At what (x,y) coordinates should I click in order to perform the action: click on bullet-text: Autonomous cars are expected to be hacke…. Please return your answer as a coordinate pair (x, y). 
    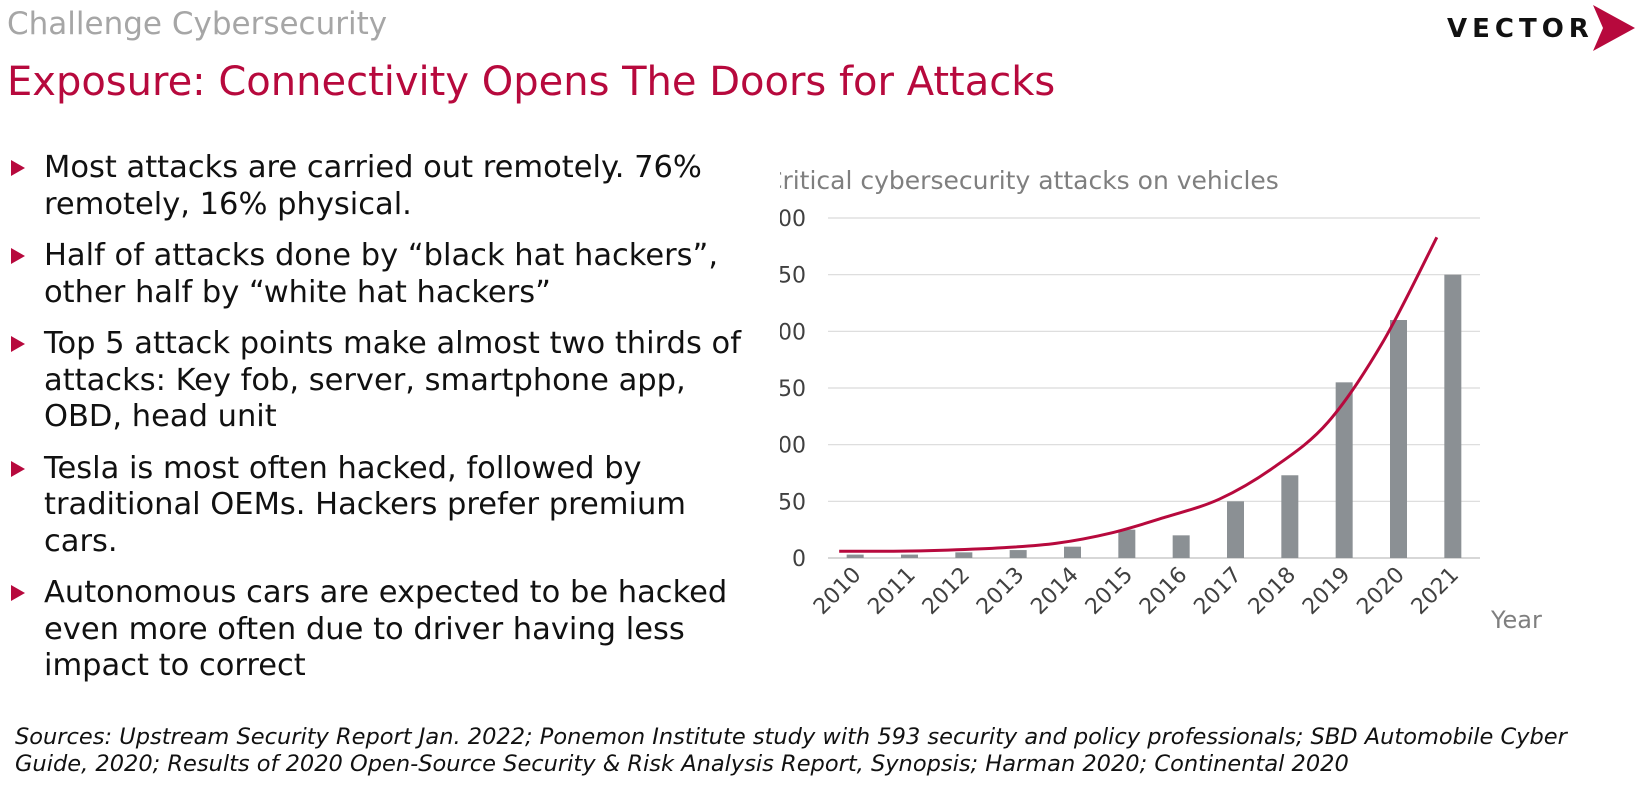
    Looking at the image, I should click on (386, 629).